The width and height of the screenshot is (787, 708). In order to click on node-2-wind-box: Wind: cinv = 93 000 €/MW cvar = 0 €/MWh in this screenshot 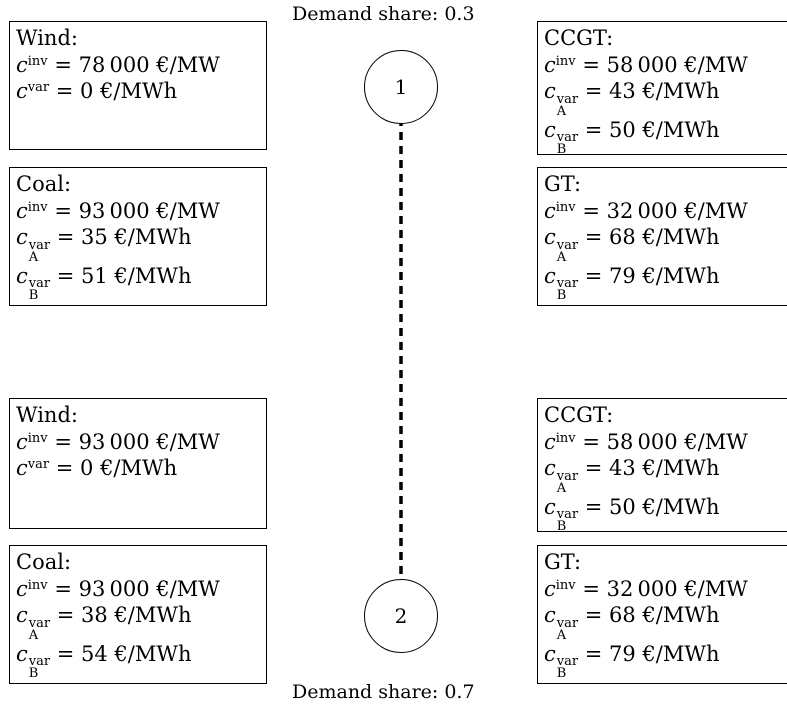, I will do `click(138, 463)`.